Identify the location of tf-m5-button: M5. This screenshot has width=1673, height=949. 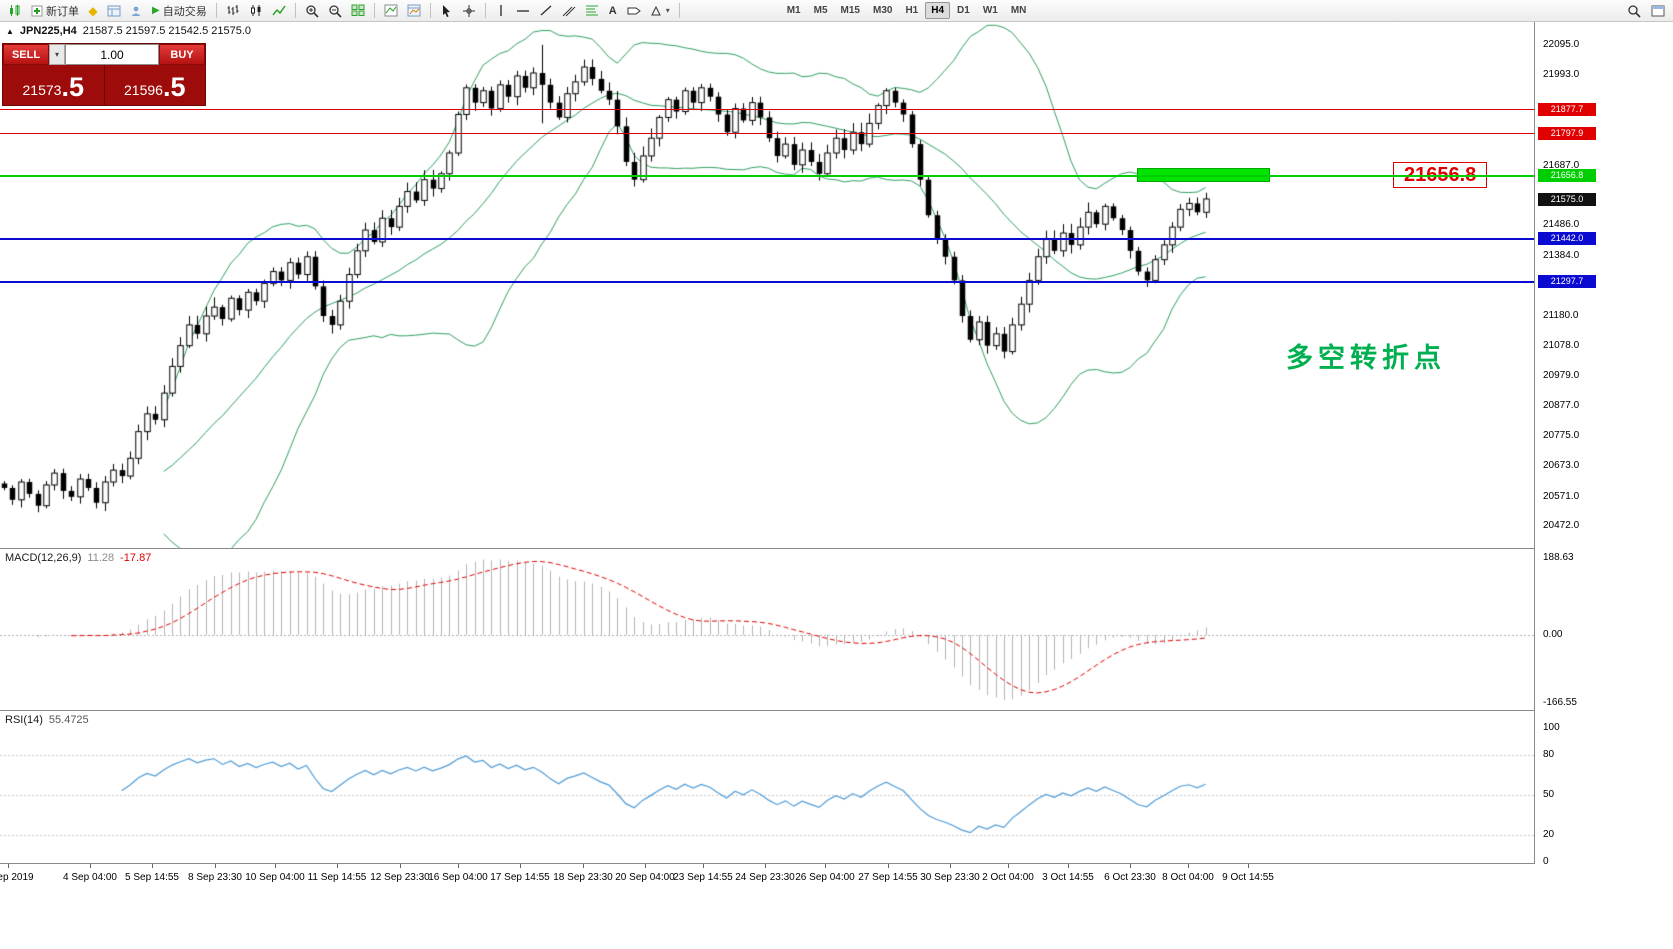
(820, 10).